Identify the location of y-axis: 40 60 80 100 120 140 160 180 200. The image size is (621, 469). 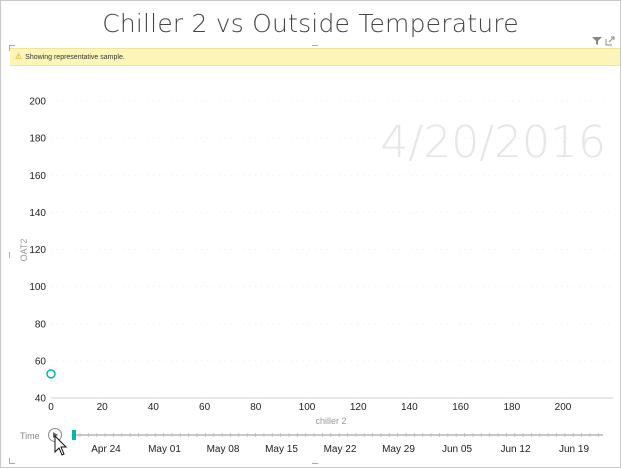
(37, 251).